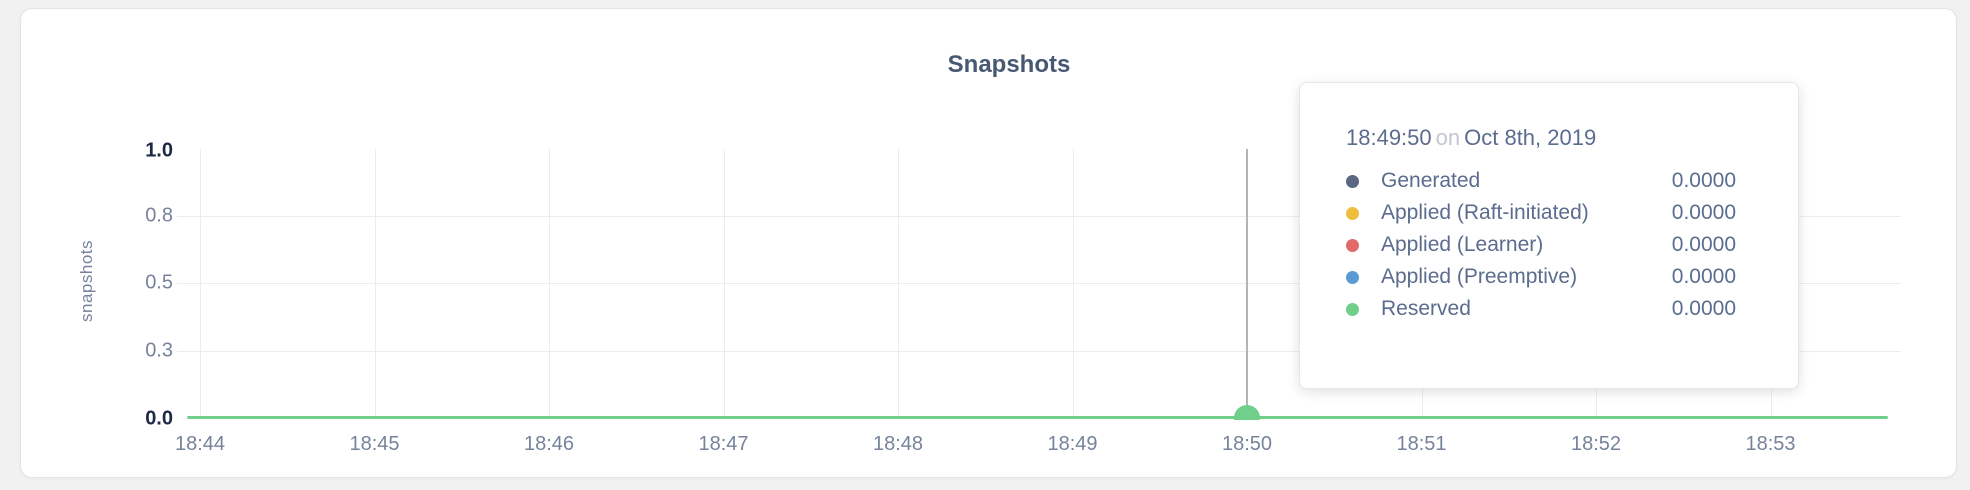 The width and height of the screenshot is (1970, 490). I want to click on tooltip-row: Generated 0.0000, so click(1541, 181).